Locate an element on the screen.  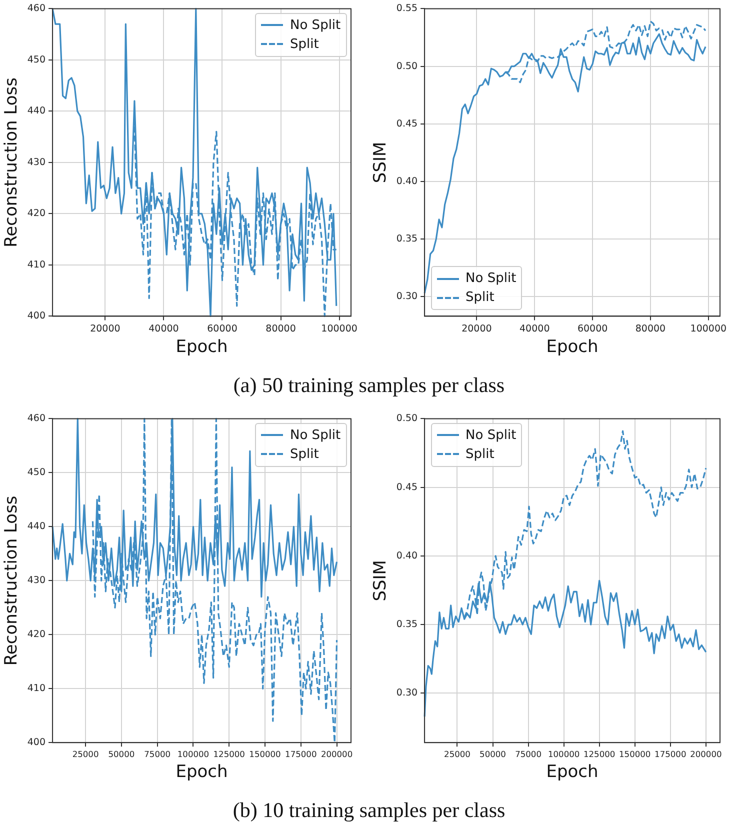
text: (a) 50 training samples per class is located at coordinates (369, 385).